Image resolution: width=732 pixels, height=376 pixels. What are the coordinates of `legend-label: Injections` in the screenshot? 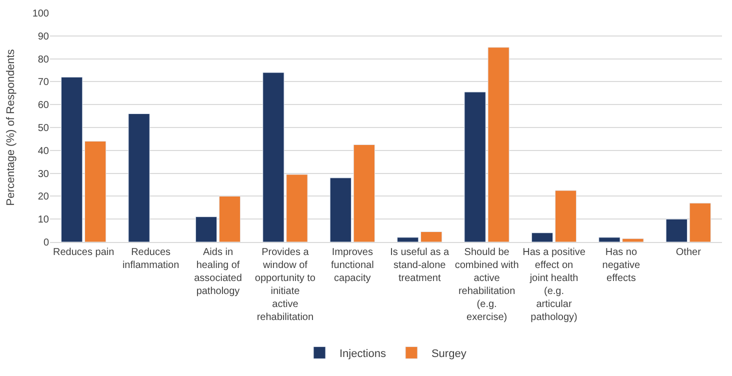 It's located at (363, 354).